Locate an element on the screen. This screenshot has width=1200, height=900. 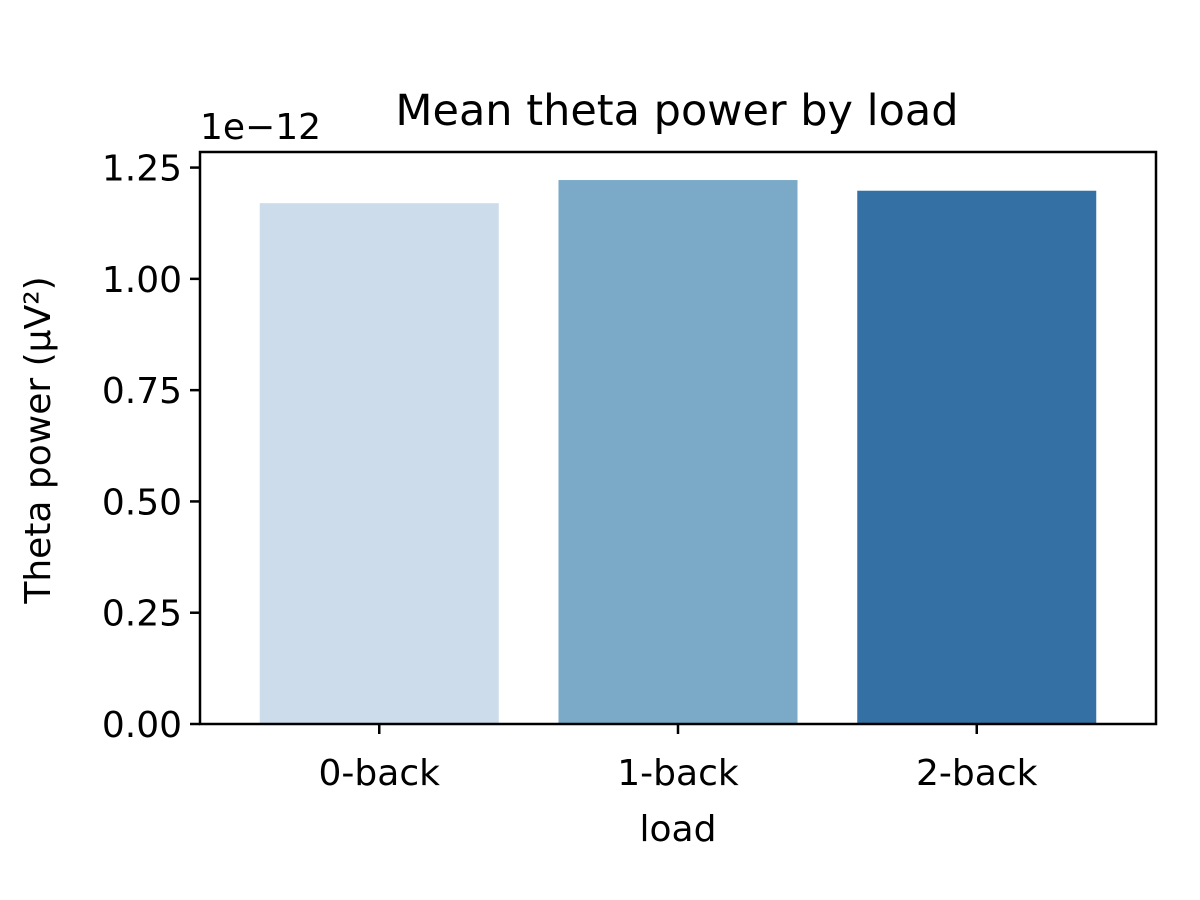
y-tick-label: 0.75 is located at coordinates (142, 391).